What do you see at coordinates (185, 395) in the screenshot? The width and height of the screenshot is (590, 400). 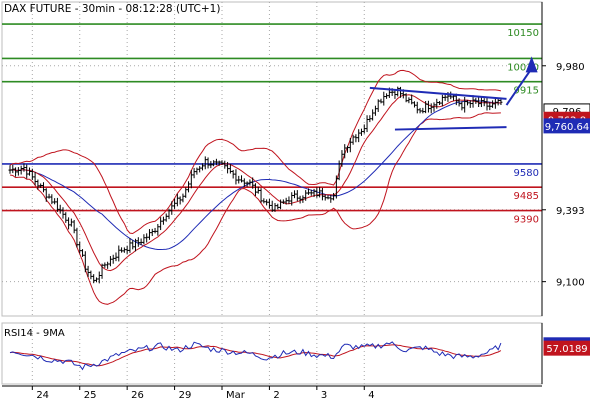 I see `time-tick-label: 29` at bounding box center [185, 395].